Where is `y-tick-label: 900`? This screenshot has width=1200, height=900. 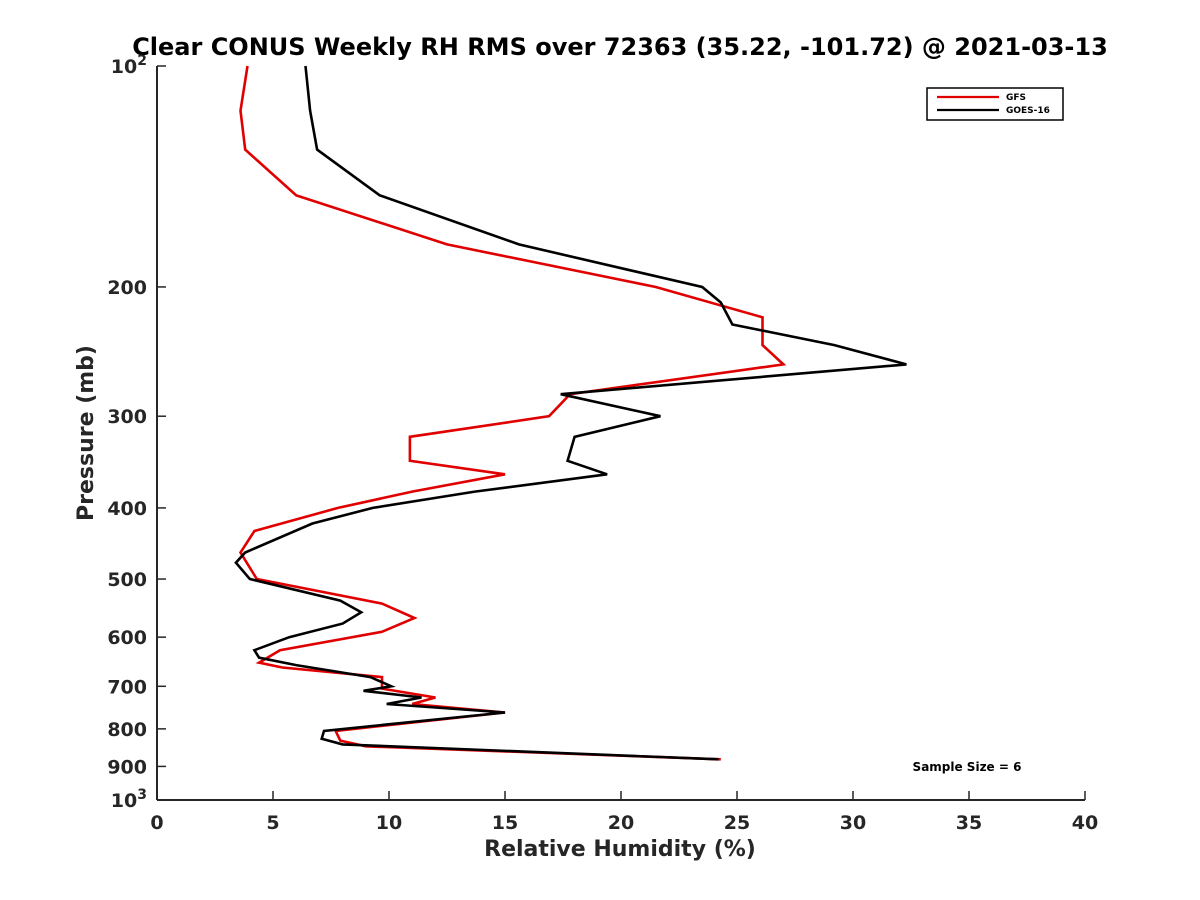
y-tick-label: 900 is located at coordinates (127, 767).